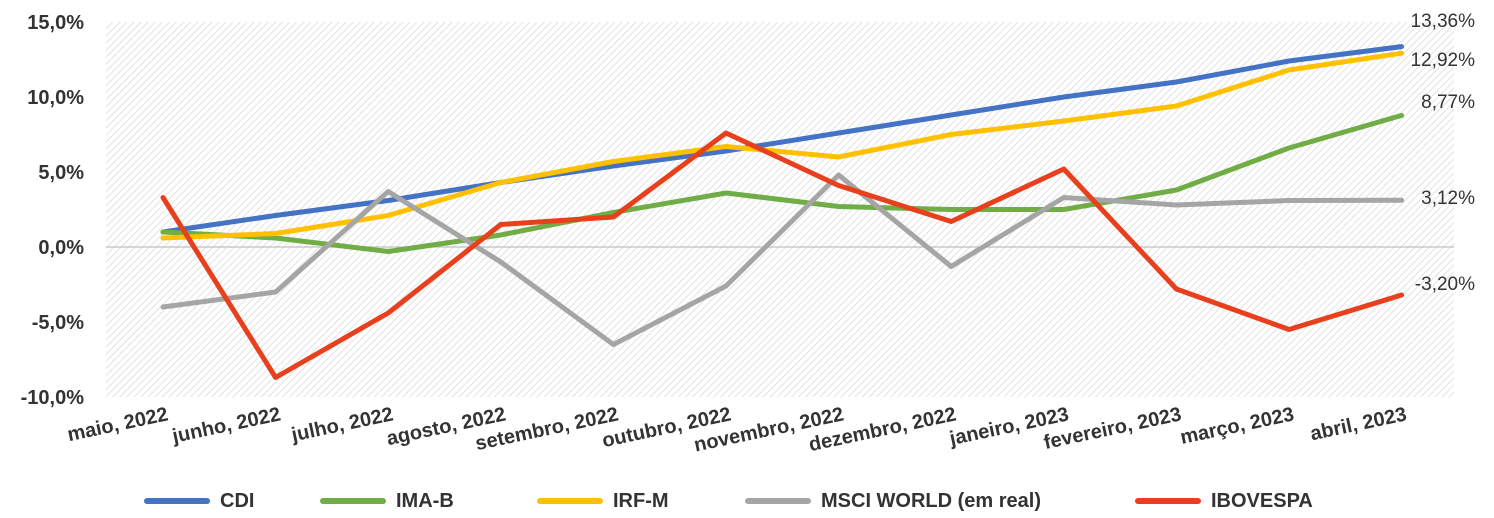  I want to click on legend-label: CDI, so click(237, 500).